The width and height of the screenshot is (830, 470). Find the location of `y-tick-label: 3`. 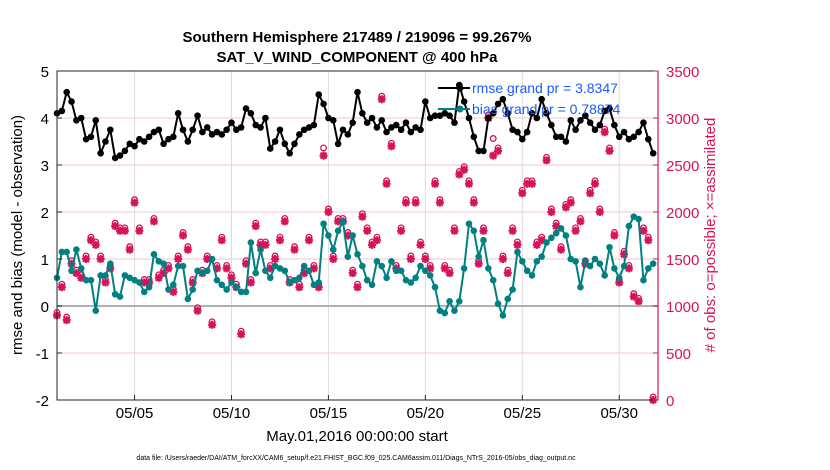

y-tick-label: 3 is located at coordinates (45, 166).